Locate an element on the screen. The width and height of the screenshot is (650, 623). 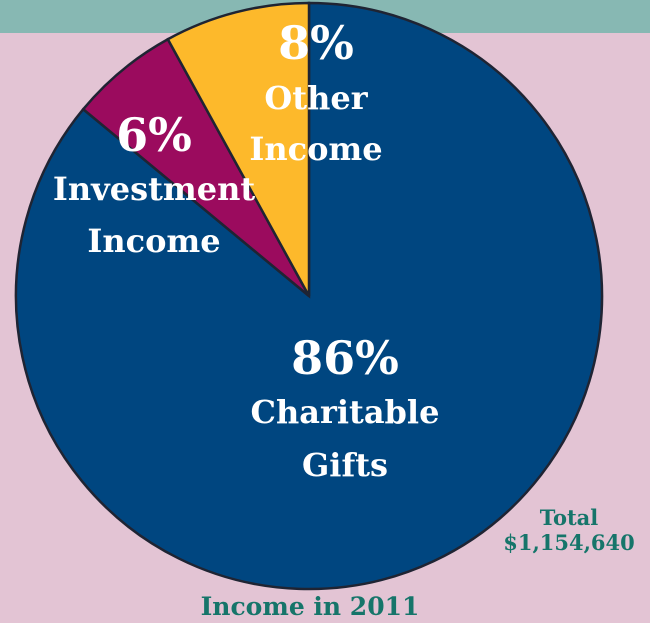
slice-name-label-1-1: Income is located at coordinates (153, 241).